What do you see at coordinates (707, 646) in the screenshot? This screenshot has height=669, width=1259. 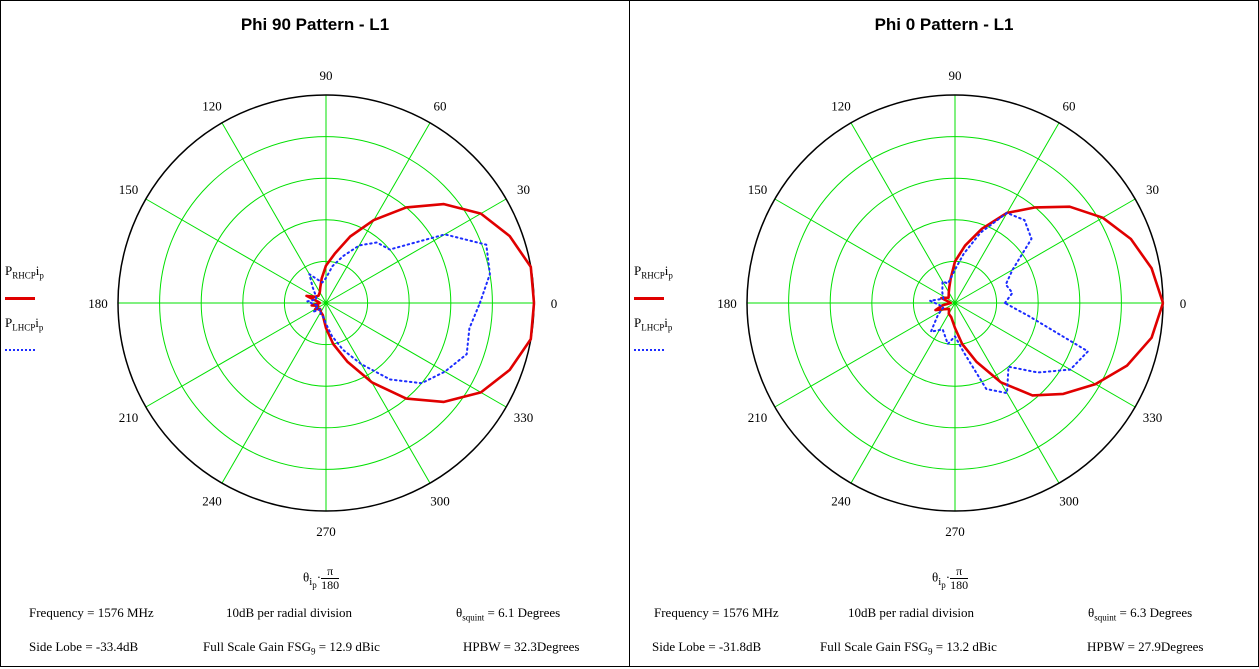 I see `sidelobe-text: Side Lobe = -31.8dB` at bounding box center [707, 646].